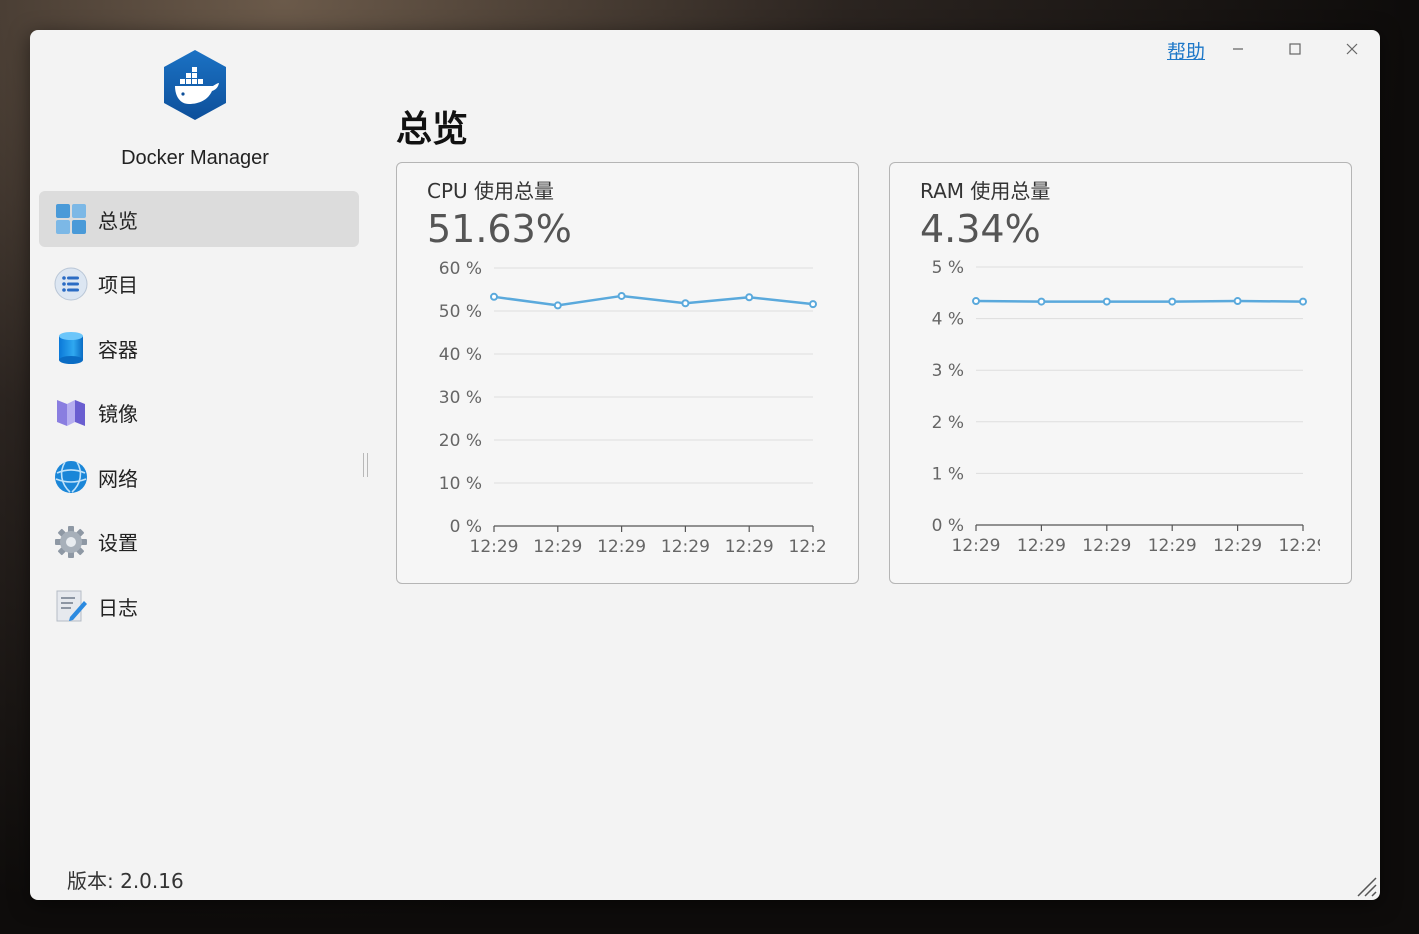 This screenshot has height=934, width=1419. I want to click on gear-icon, so click(71, 542).